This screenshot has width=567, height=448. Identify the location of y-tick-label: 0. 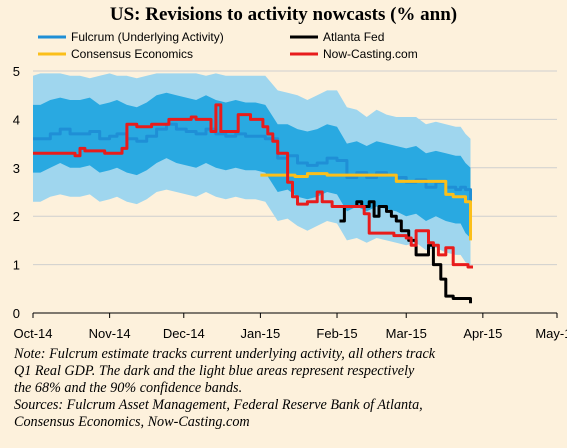
(16, 313).